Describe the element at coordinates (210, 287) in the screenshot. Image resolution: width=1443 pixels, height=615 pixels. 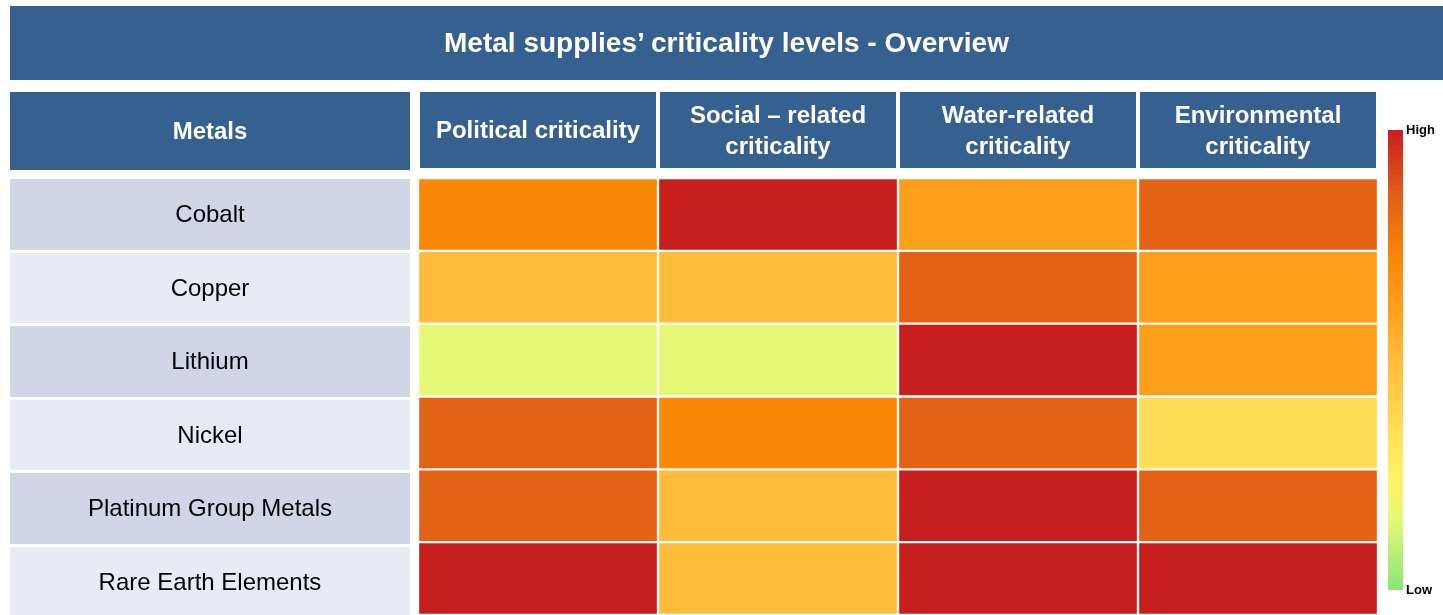
I see `y-tick-label: Copper` at that location.